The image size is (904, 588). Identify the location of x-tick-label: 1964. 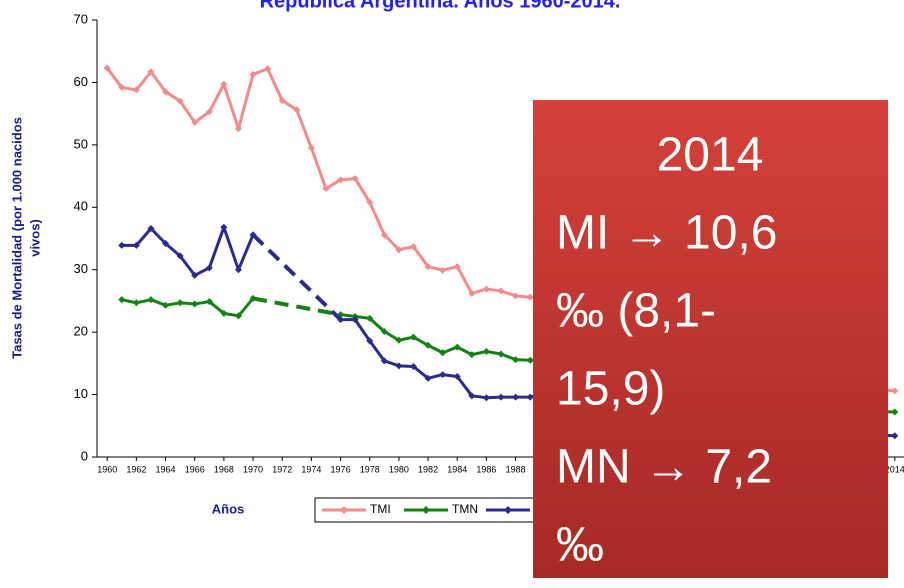
(166, 469).